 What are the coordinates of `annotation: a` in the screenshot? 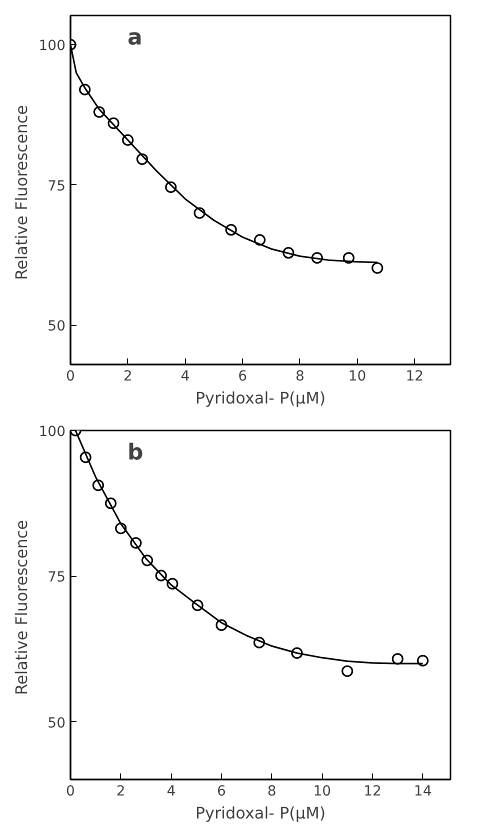 It's located at (135, 37).